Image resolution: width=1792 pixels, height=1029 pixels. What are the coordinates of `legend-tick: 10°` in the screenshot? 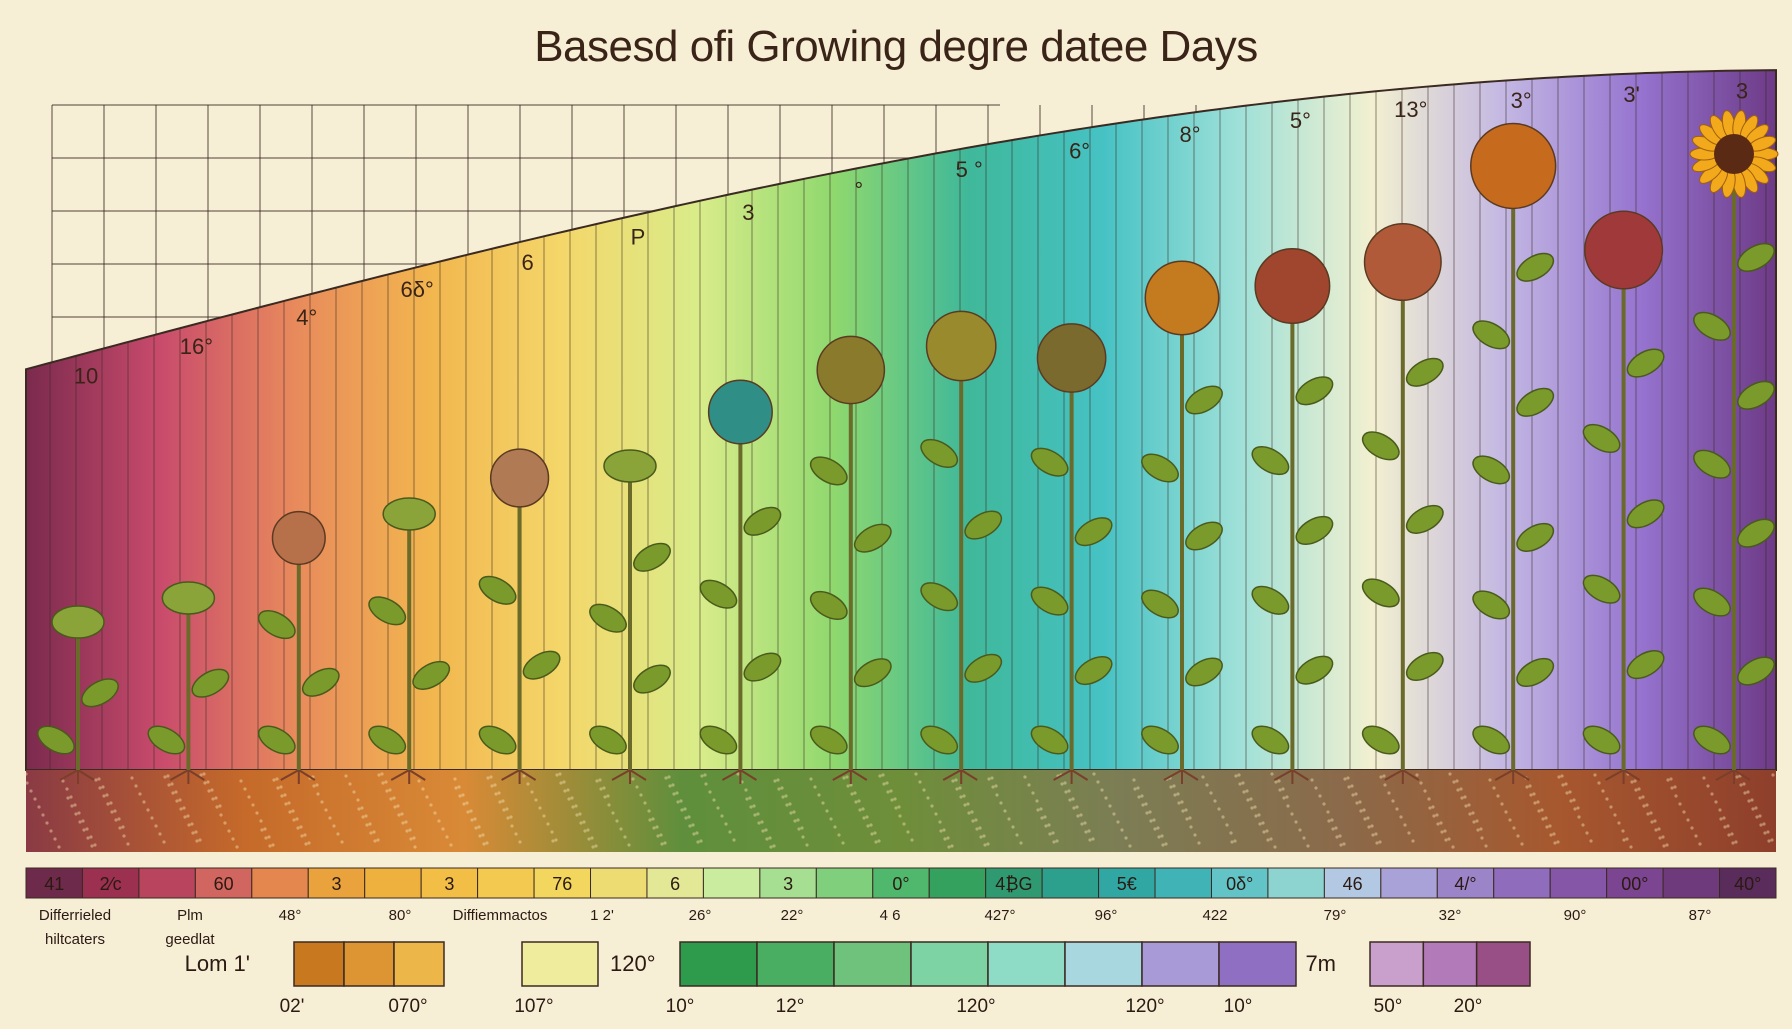 It's located at (1238, 1006).